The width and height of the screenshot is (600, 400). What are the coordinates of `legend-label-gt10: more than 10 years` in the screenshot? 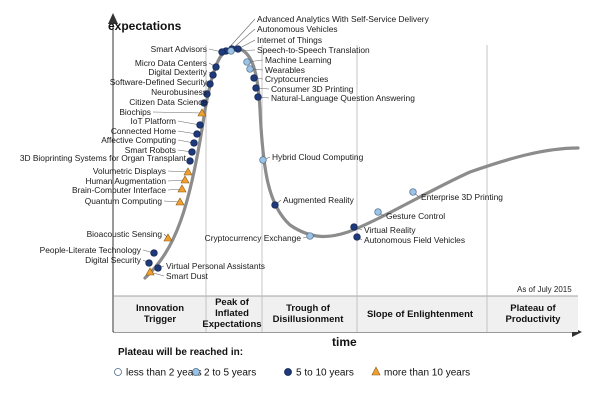 It's located at (427, 373).